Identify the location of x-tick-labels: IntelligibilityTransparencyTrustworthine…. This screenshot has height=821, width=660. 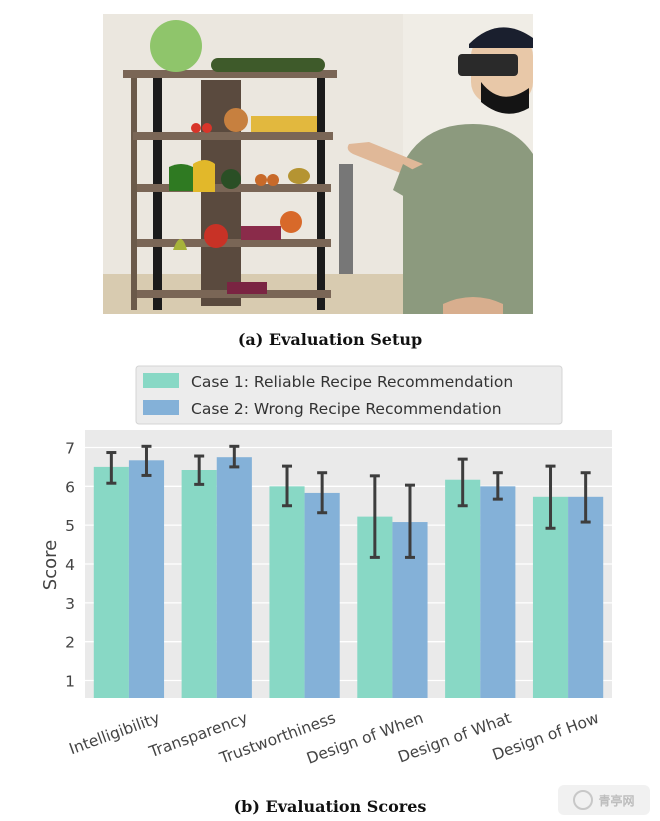
(334, 738).